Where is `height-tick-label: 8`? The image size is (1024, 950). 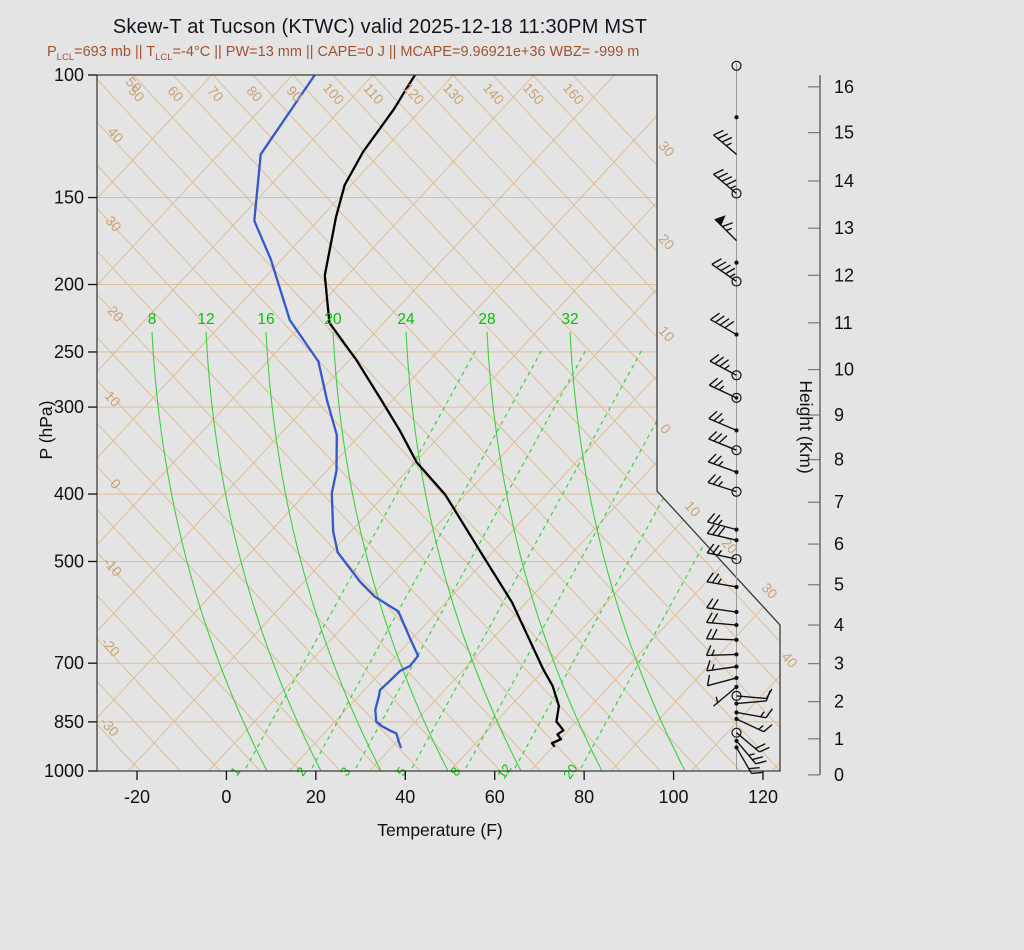 height-tick-label: 8 is located at coordinates (839, 460).